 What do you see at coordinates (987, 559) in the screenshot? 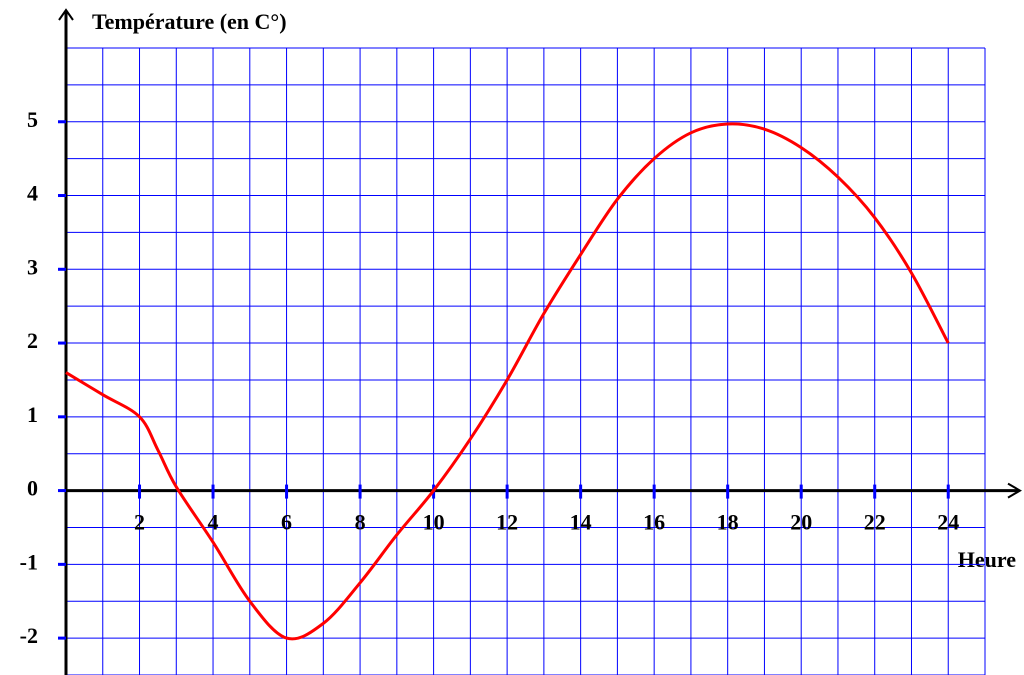
I see `x-axis-label: Heure` at bounding box center [987, 559].